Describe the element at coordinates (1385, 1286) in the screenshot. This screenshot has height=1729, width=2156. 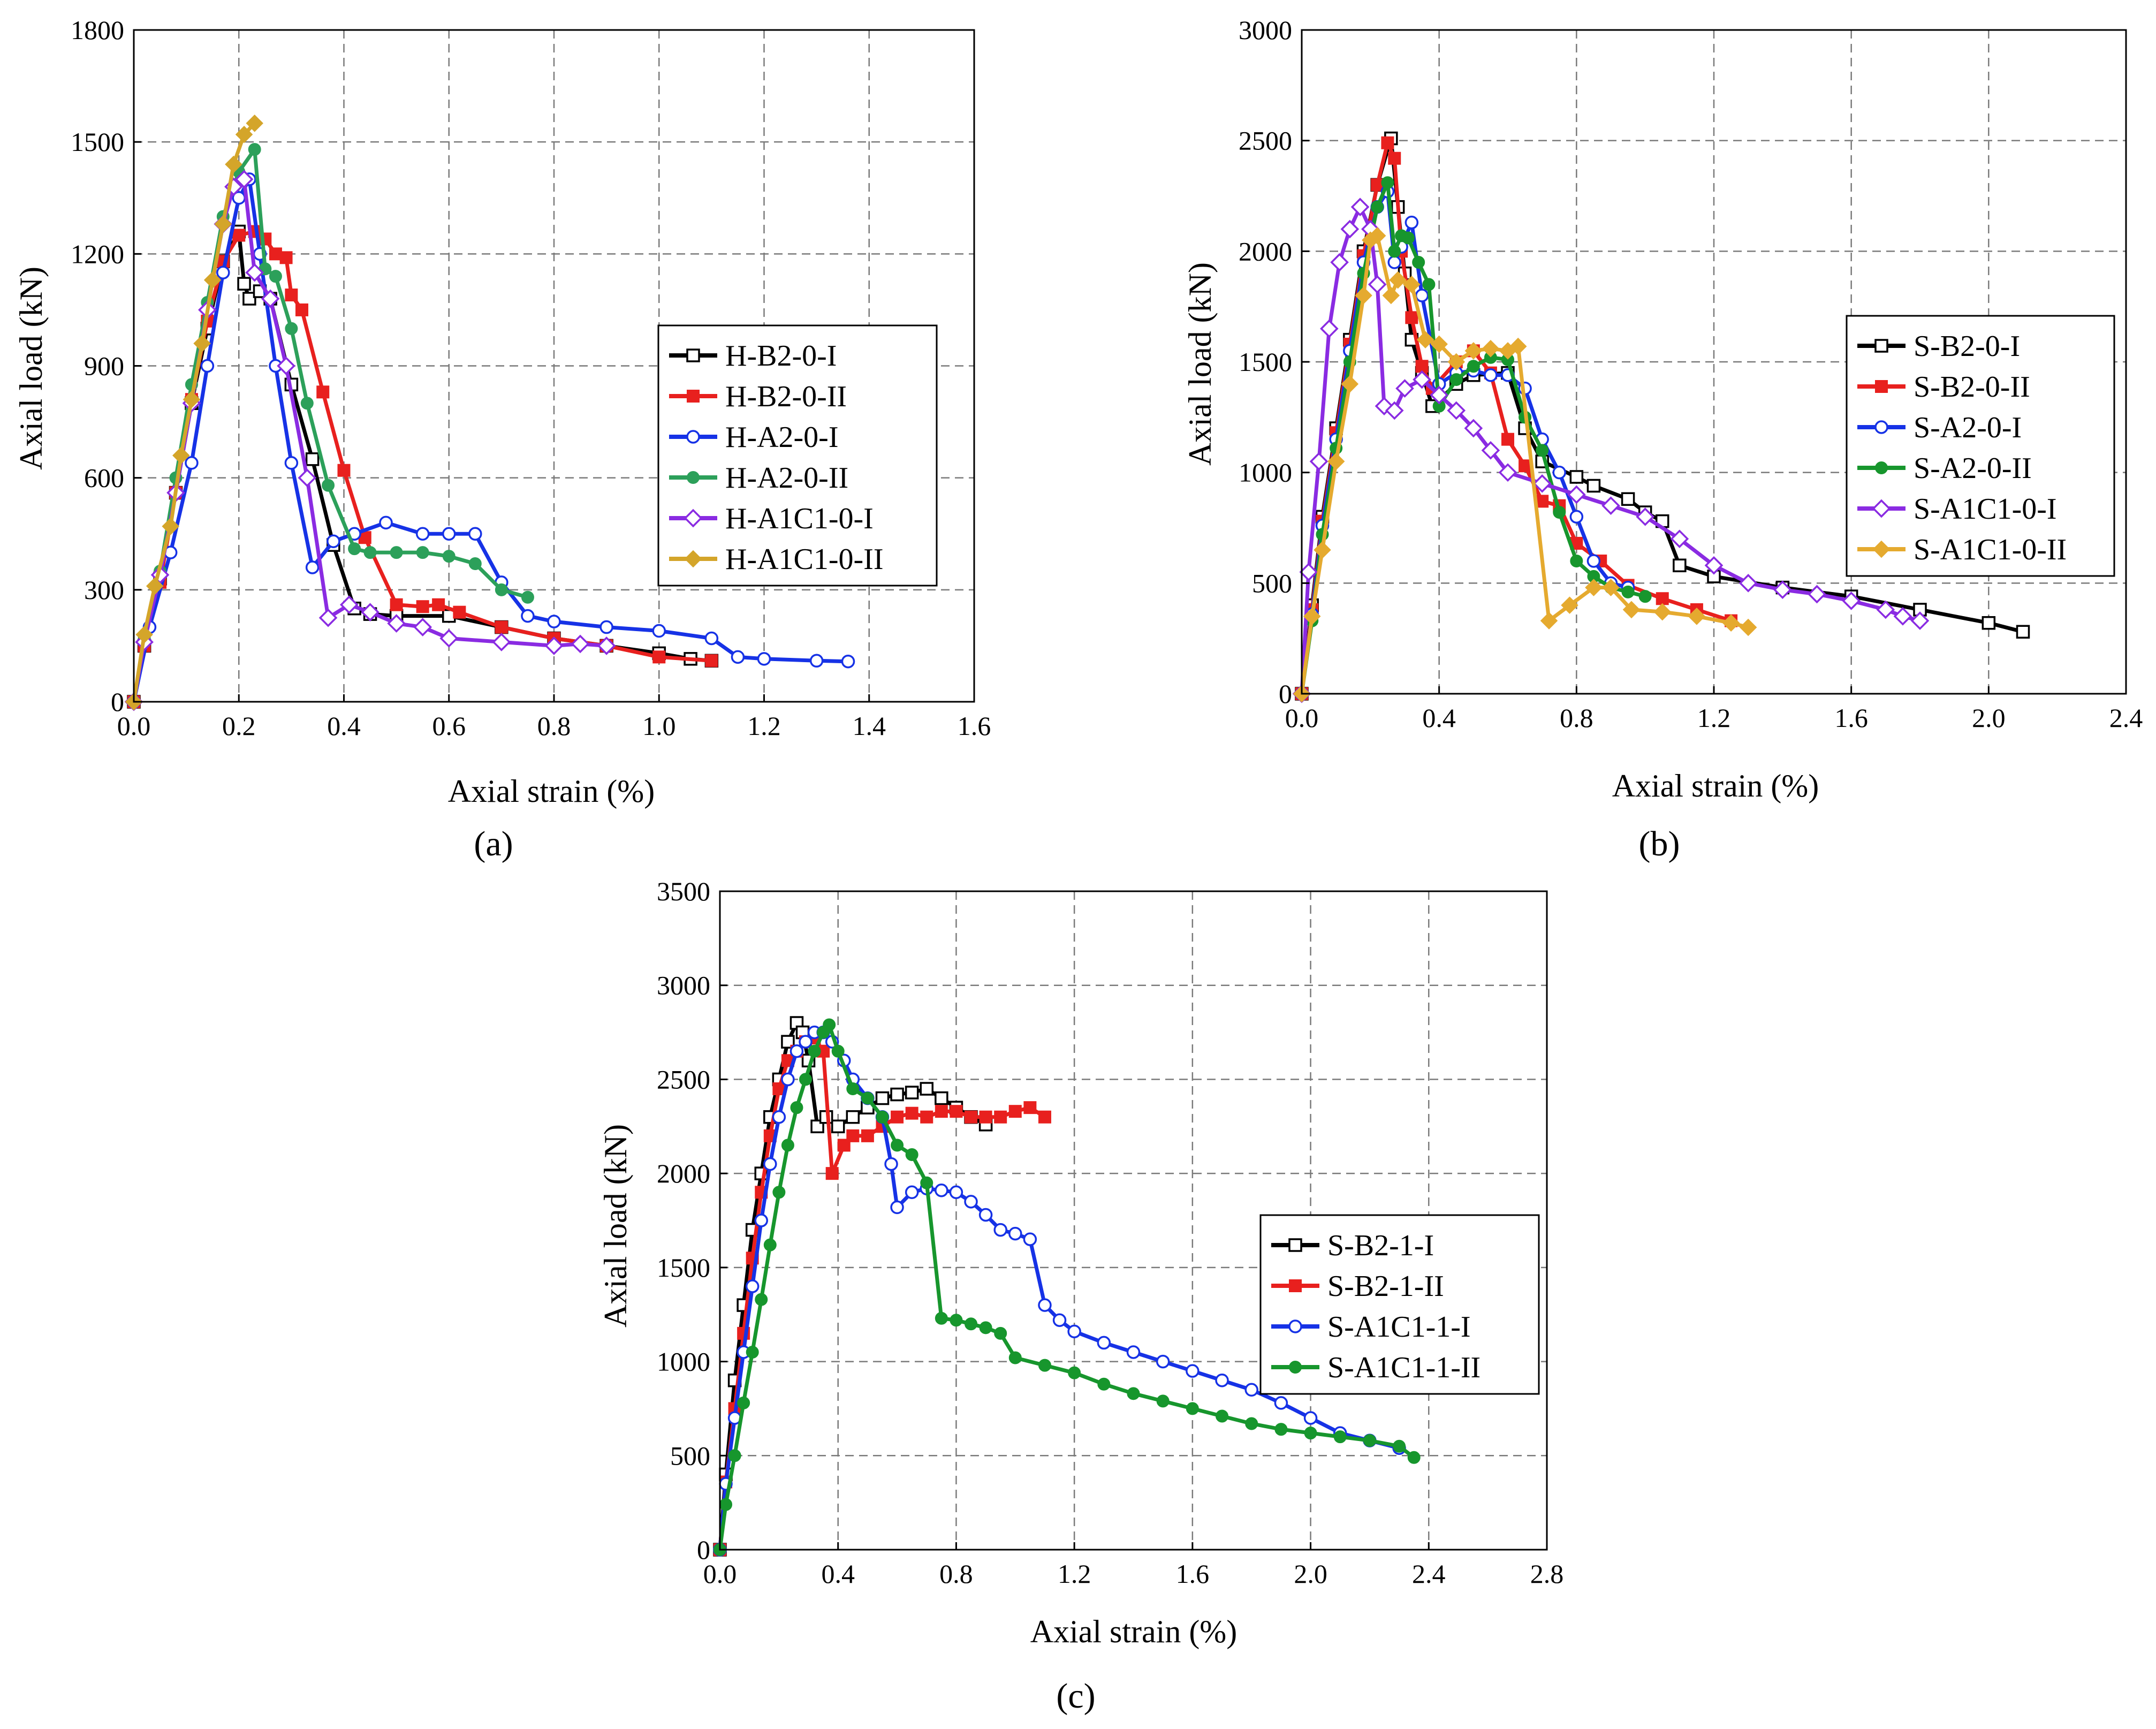
I see `legend-label: S-B2-1-II` at that location.